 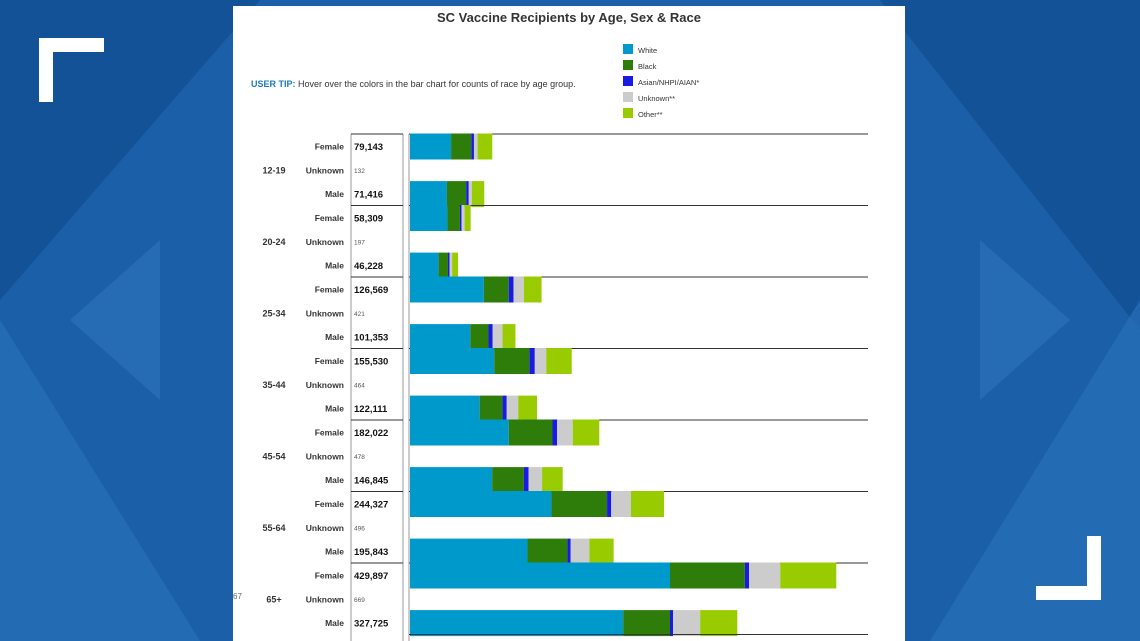 I want to click on user-tip-label: USER TIP:, so click(x=273, y=84).